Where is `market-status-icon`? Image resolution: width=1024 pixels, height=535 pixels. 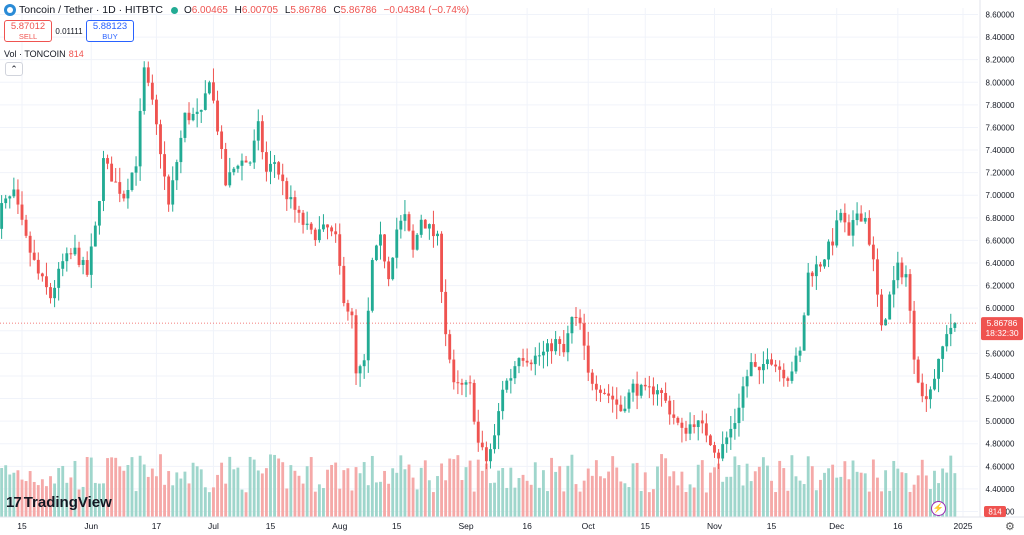
market-status-icon is located at coordinates (174, 10).